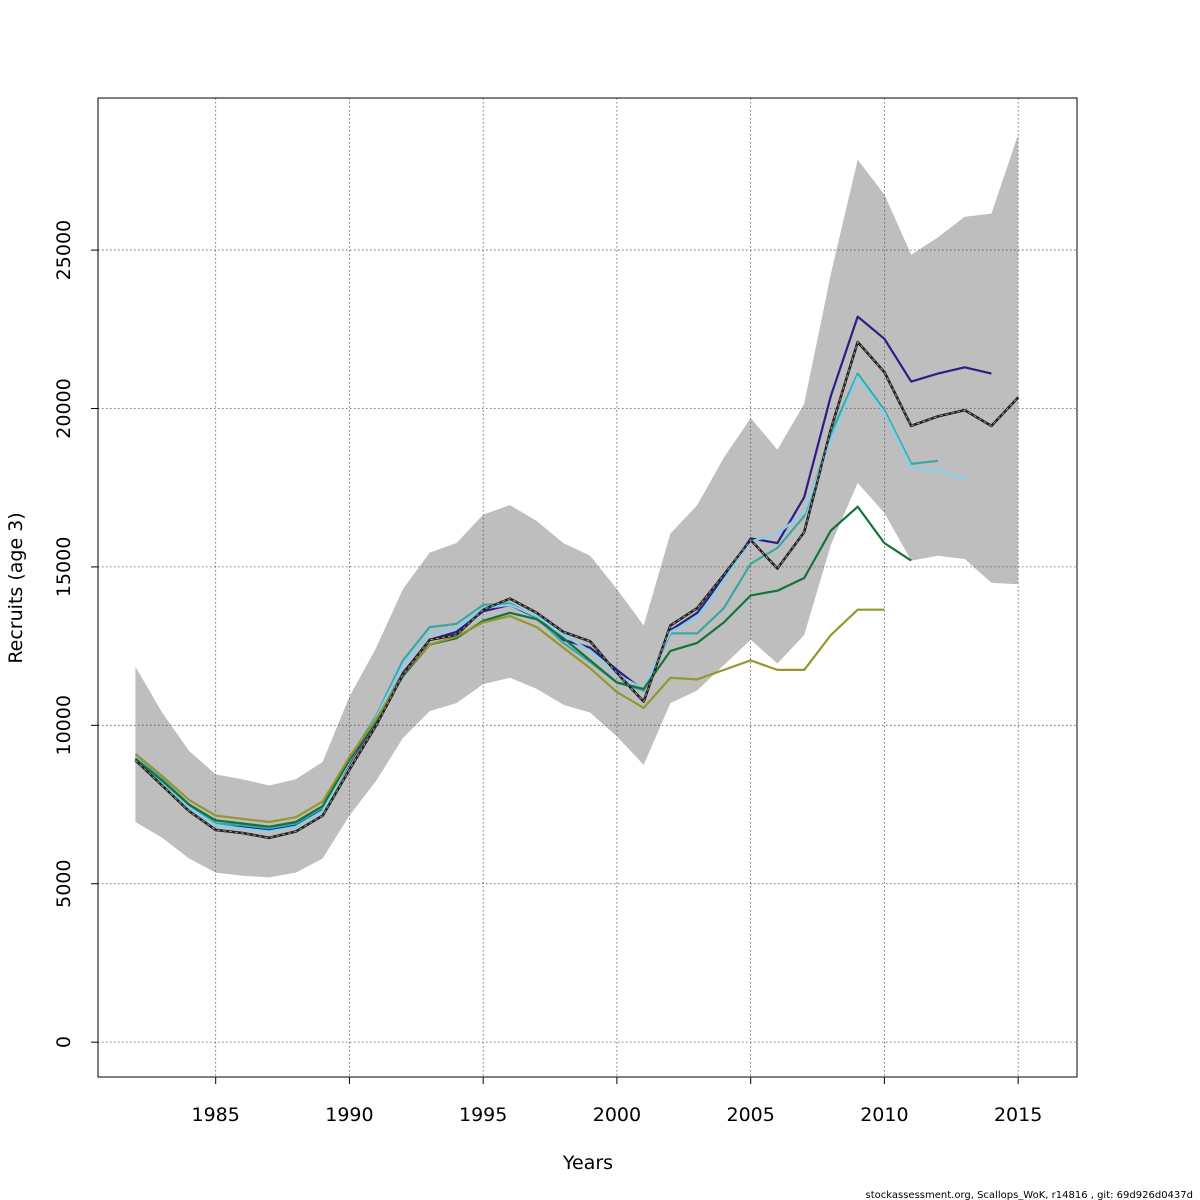 The width and height of the screenshot is (1200, 1200). What do you see at coordinates (64, 725) in the screenshot?
I see `y-tick-label: 10000` at bounding box center [64, 725].